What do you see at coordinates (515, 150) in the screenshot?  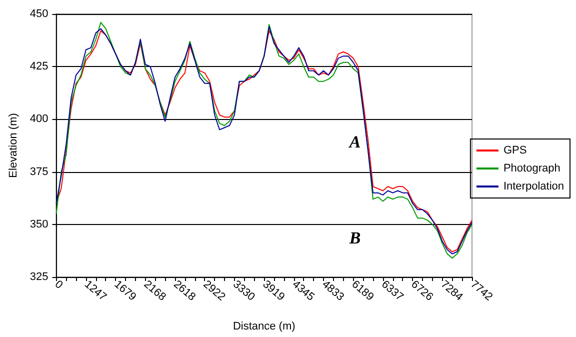 I see `legend-label: GPS` at bounding box center [515, 150].